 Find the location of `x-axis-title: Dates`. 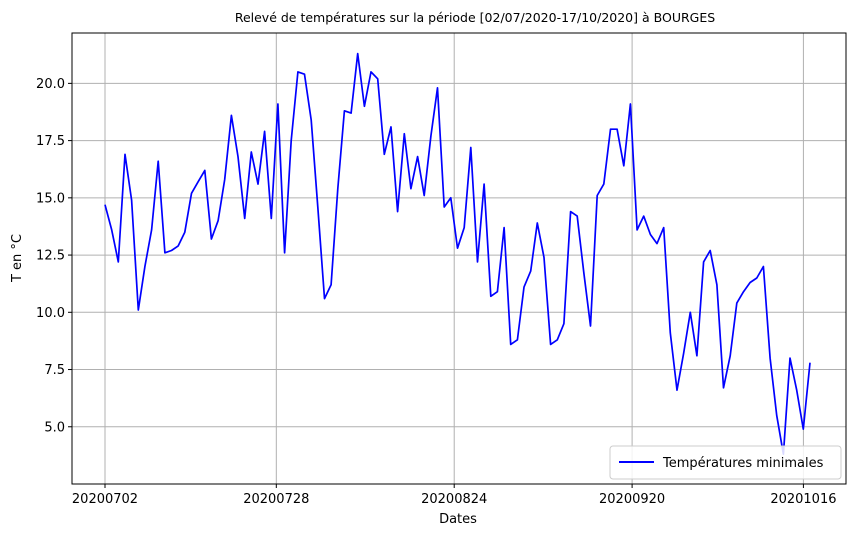

x-axis-title: Dates is located at coordinates (458, 519).